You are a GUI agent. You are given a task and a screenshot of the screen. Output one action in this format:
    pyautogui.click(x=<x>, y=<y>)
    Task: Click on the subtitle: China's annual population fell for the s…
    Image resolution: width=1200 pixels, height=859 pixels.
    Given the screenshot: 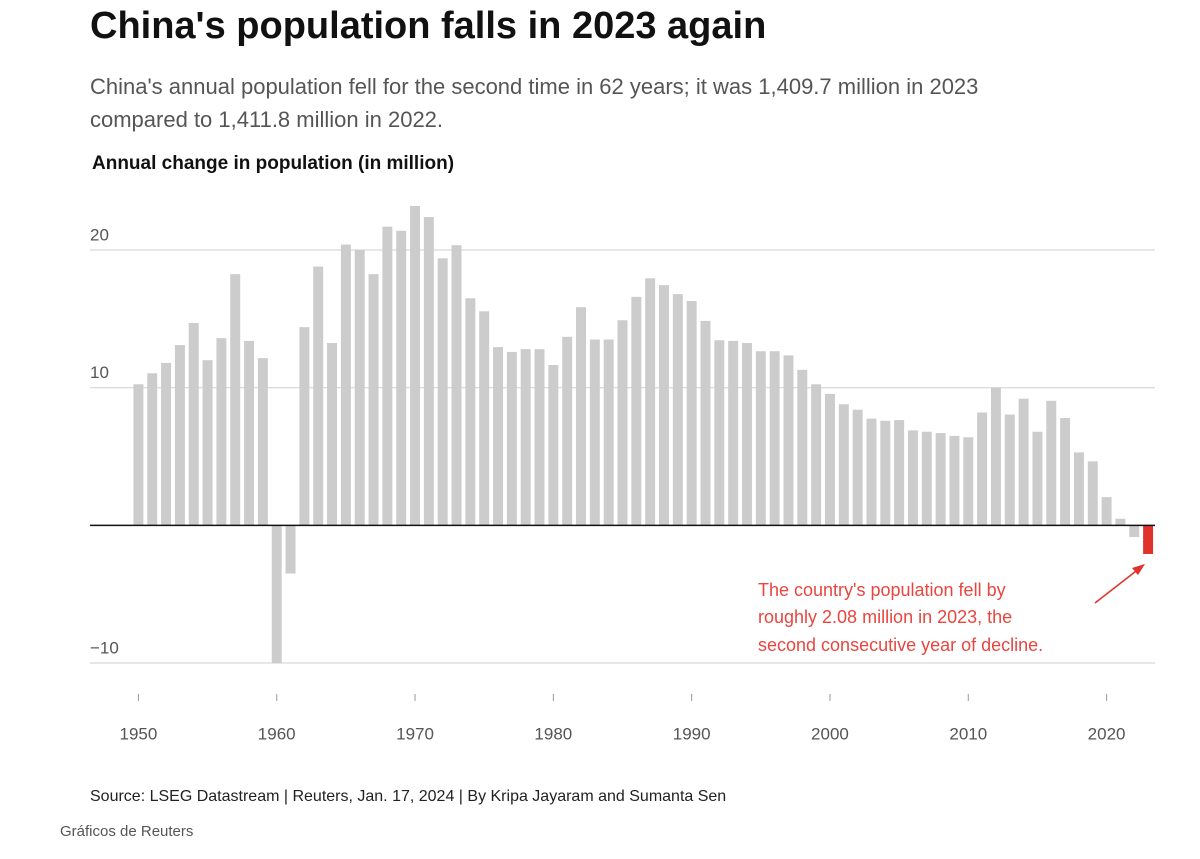 What is the action you would take?
    pyautogui.click(x=534, y=86)
    